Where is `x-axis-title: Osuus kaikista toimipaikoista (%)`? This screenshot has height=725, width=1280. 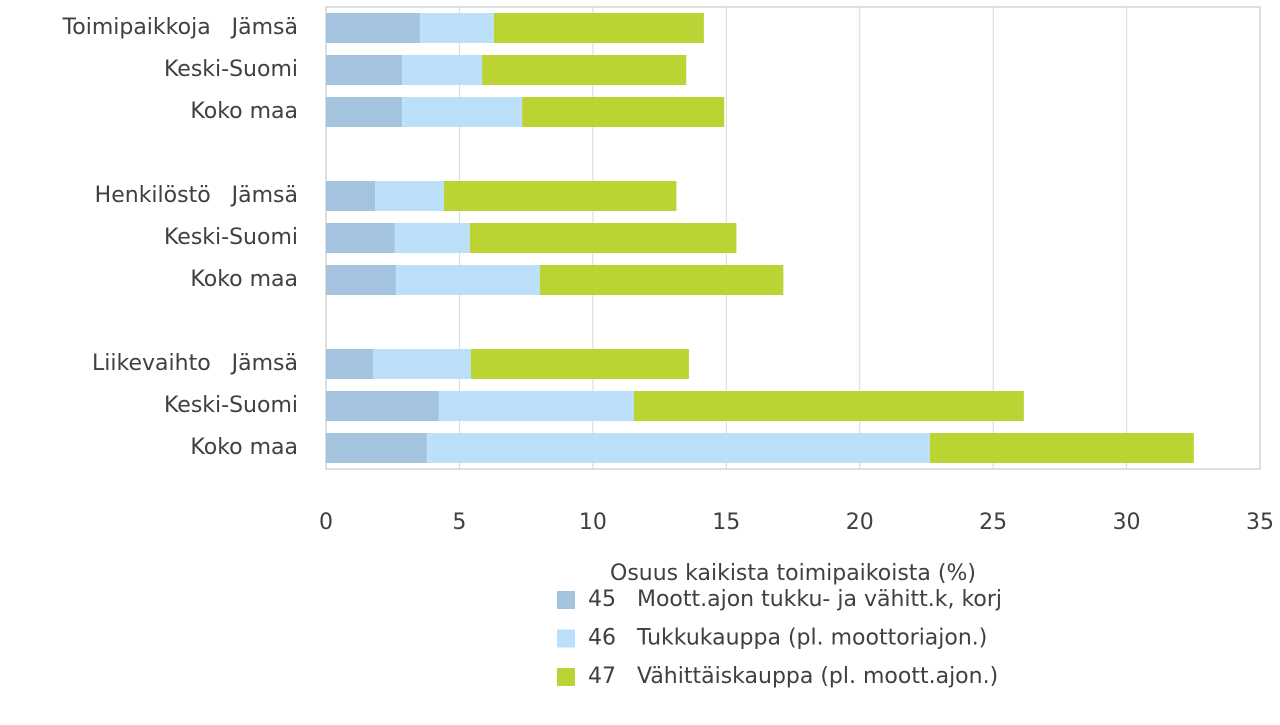 x-axis-title: Osuus kaikista toimipaikoista (%) is located at coordinates (793, 573).